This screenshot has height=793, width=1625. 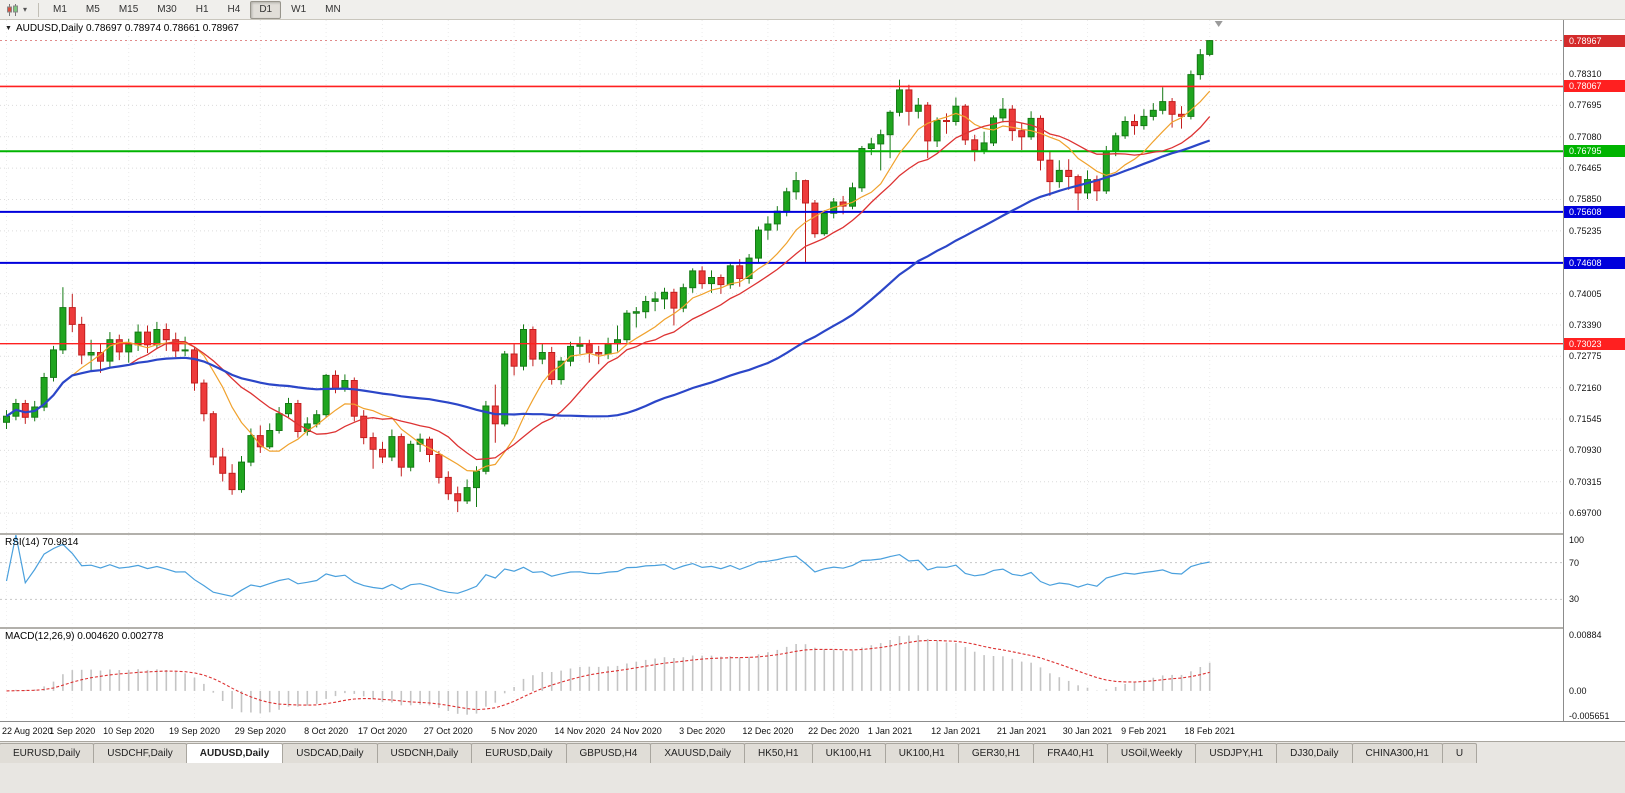 I want to click on chart-tab: XAUUSD,Daily, so click(x=698, y=753).